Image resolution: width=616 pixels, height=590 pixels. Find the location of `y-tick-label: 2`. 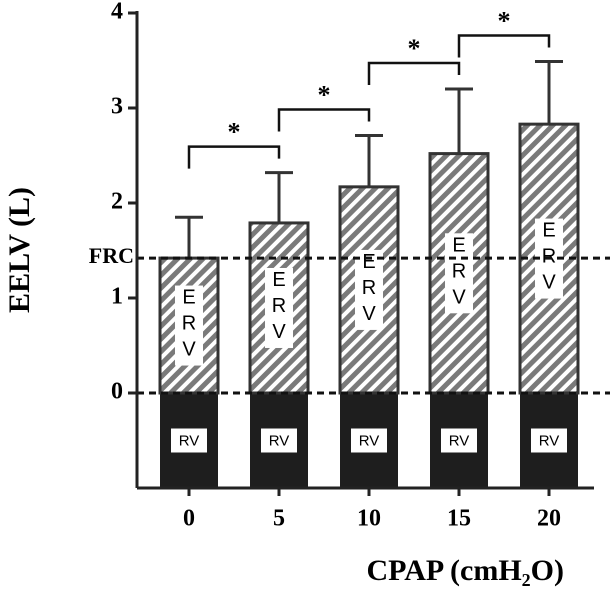

y-tick-label: 2 is located at coordinates (117, 202).